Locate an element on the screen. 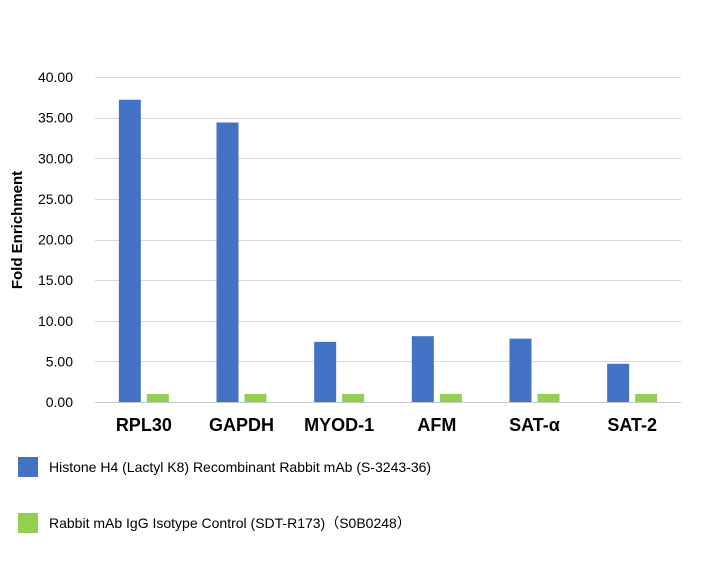  x-tick-label: RPL30 is located at coordinates (144, 425).